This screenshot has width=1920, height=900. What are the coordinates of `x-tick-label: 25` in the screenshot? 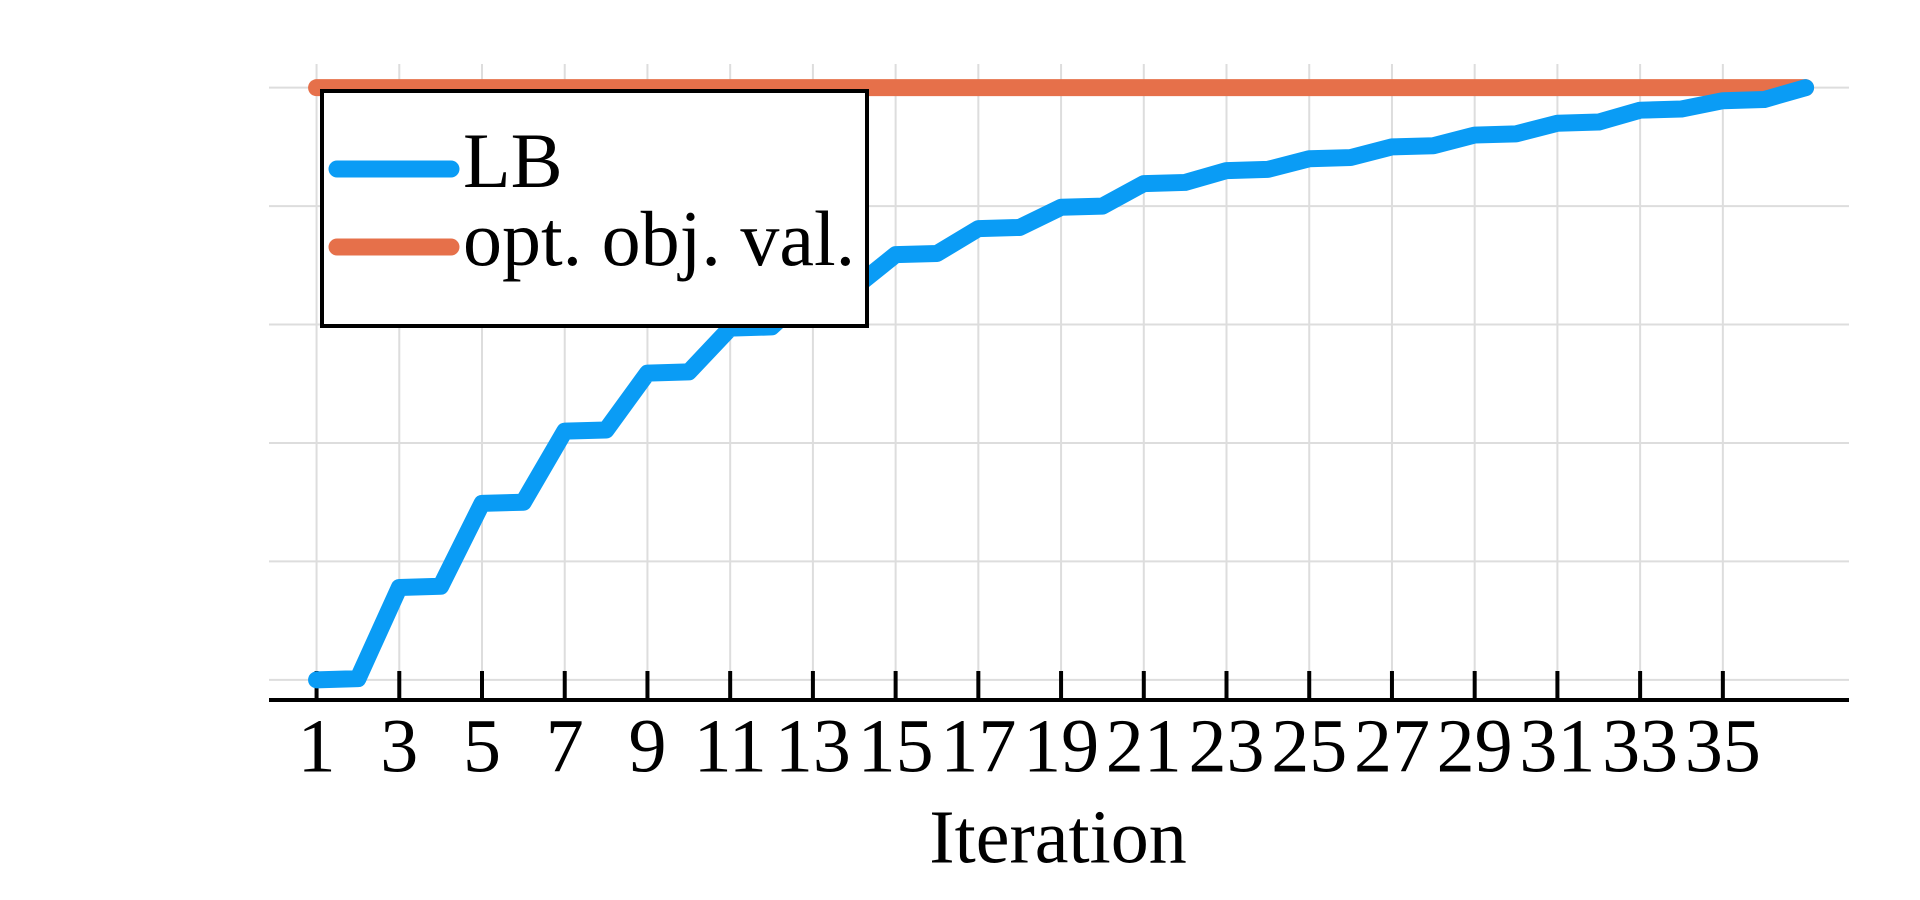 It's located at (1309, 746).